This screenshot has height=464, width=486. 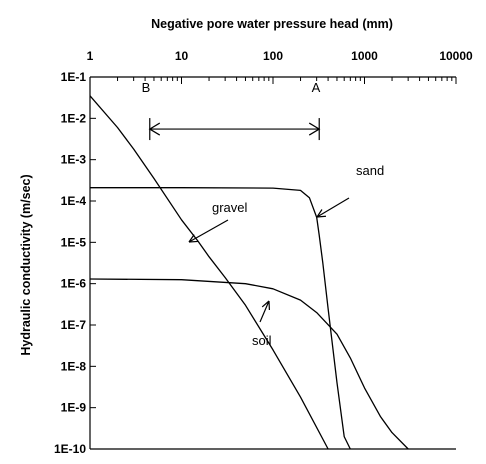 I want to click on y-tick-label: 1E-10, so click(x=70, y=449).